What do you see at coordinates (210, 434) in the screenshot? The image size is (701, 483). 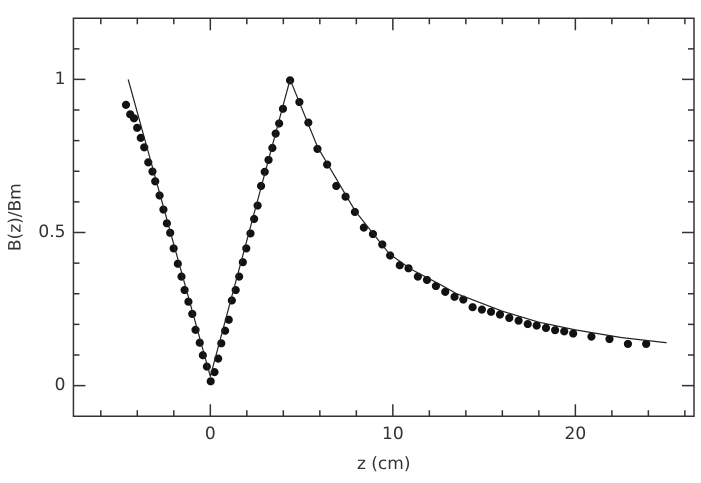 I see `x-tick-label: 0` at bounding box center [210, 434].